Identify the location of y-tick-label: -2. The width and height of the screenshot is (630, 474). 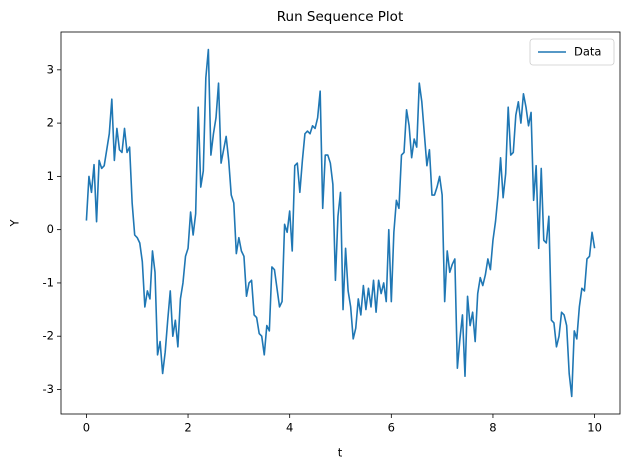
(48, 336).